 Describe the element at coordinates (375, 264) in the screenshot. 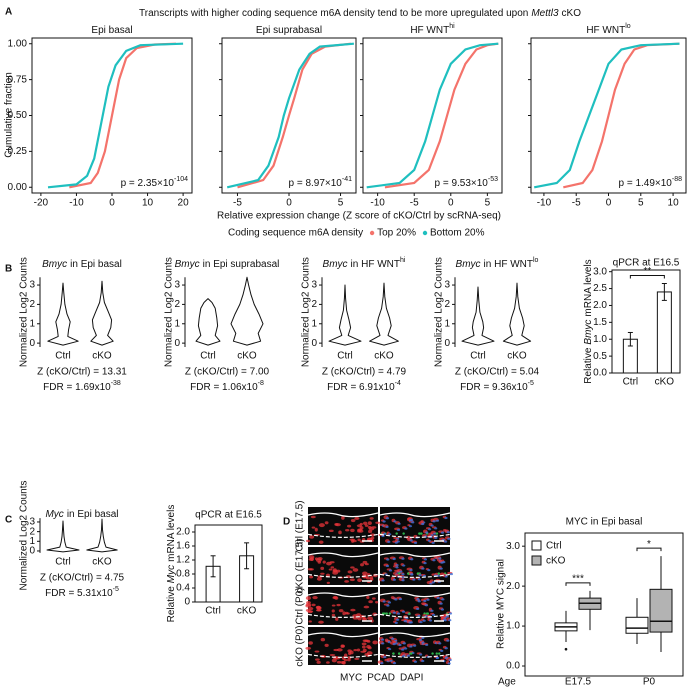

I see `subplot-title-part: in HF WNT` at that location.